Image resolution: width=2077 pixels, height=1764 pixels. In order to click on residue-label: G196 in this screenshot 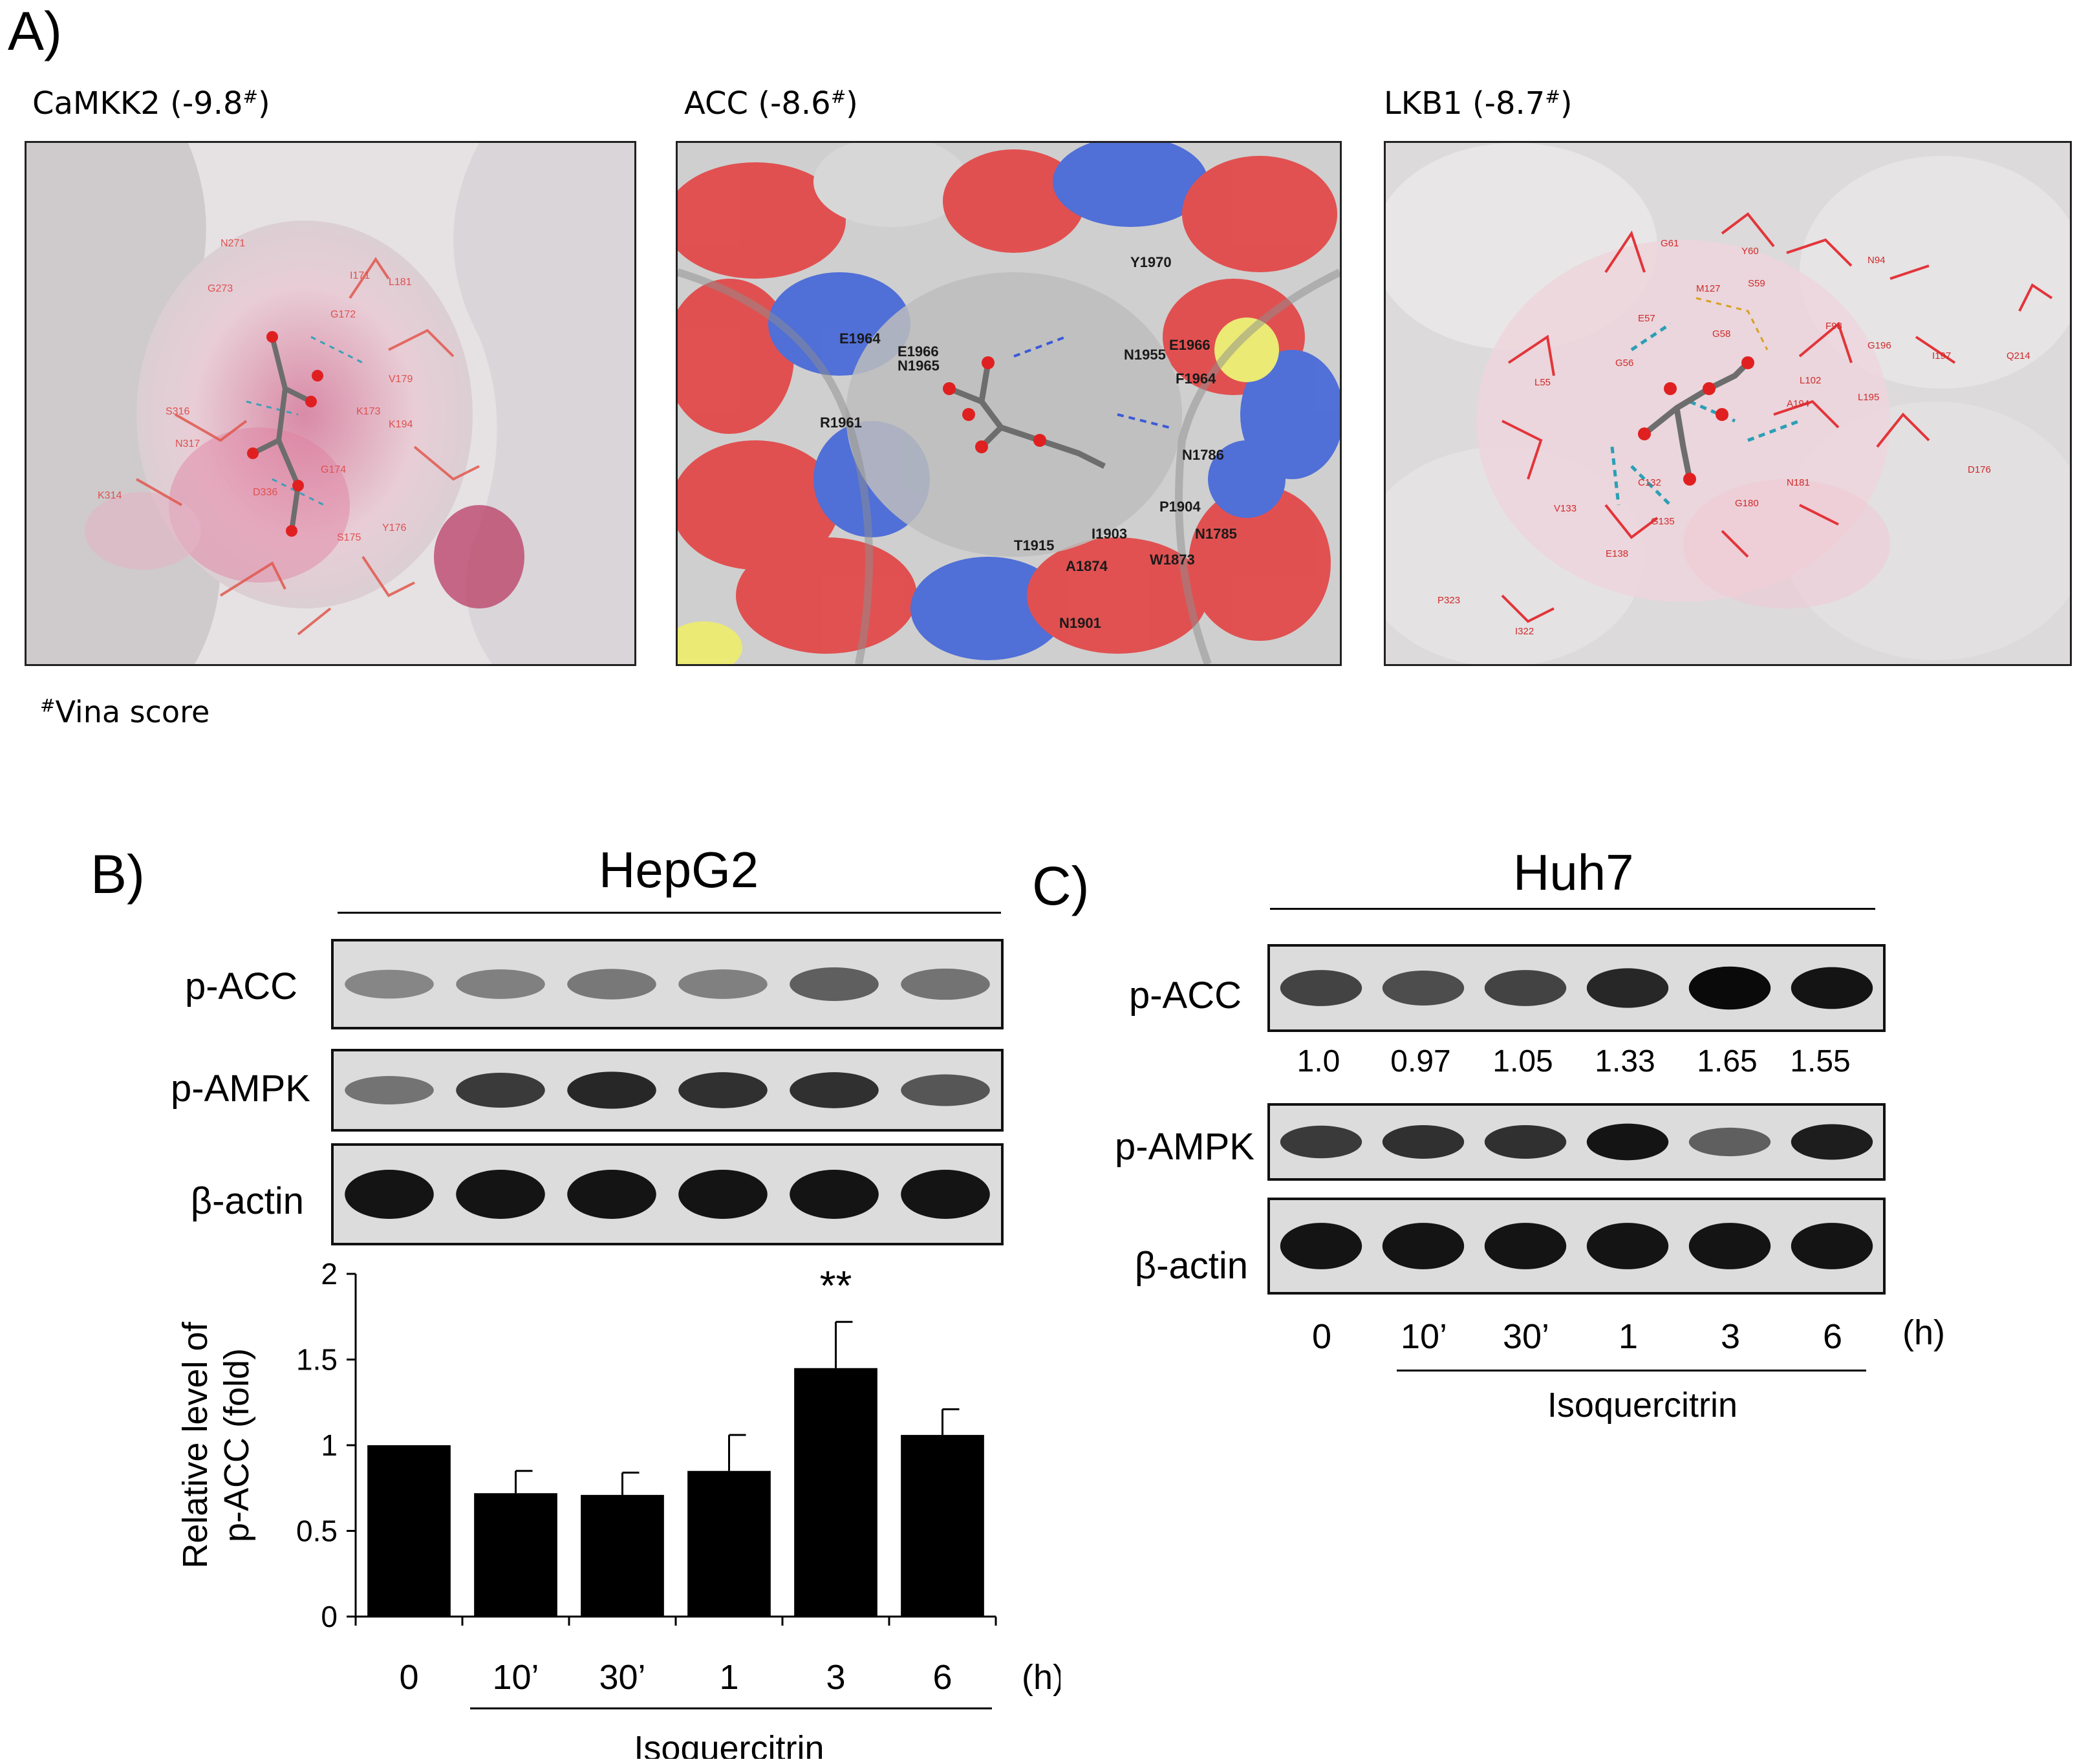, I will do `click(1879, 345)`.